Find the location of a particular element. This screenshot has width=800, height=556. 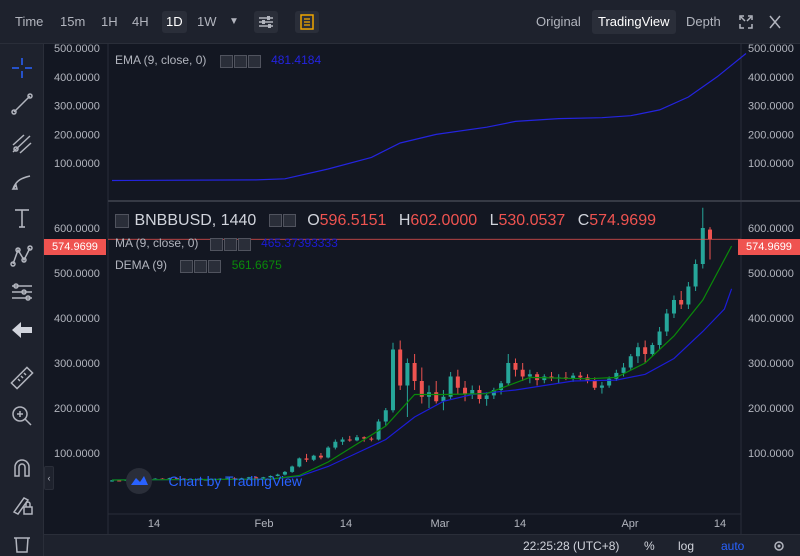

lock-drawings-icon is located at coordinates (22, 504).